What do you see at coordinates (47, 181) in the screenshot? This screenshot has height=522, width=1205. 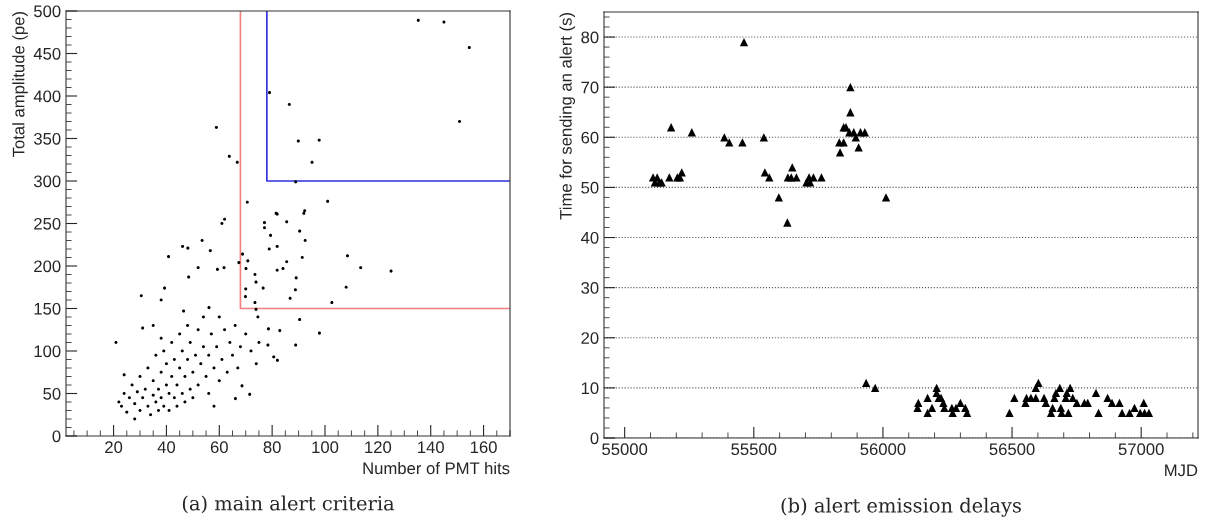 I see `y-tick-label: 300` at bounding box center [47, 181].